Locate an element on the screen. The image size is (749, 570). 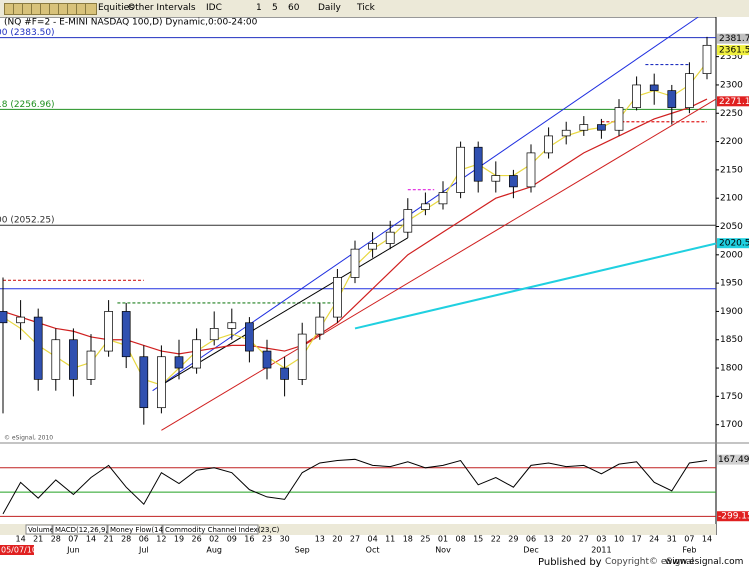
tab-label: MACD(12,26,9,C) is located at coordinates (85, 530).